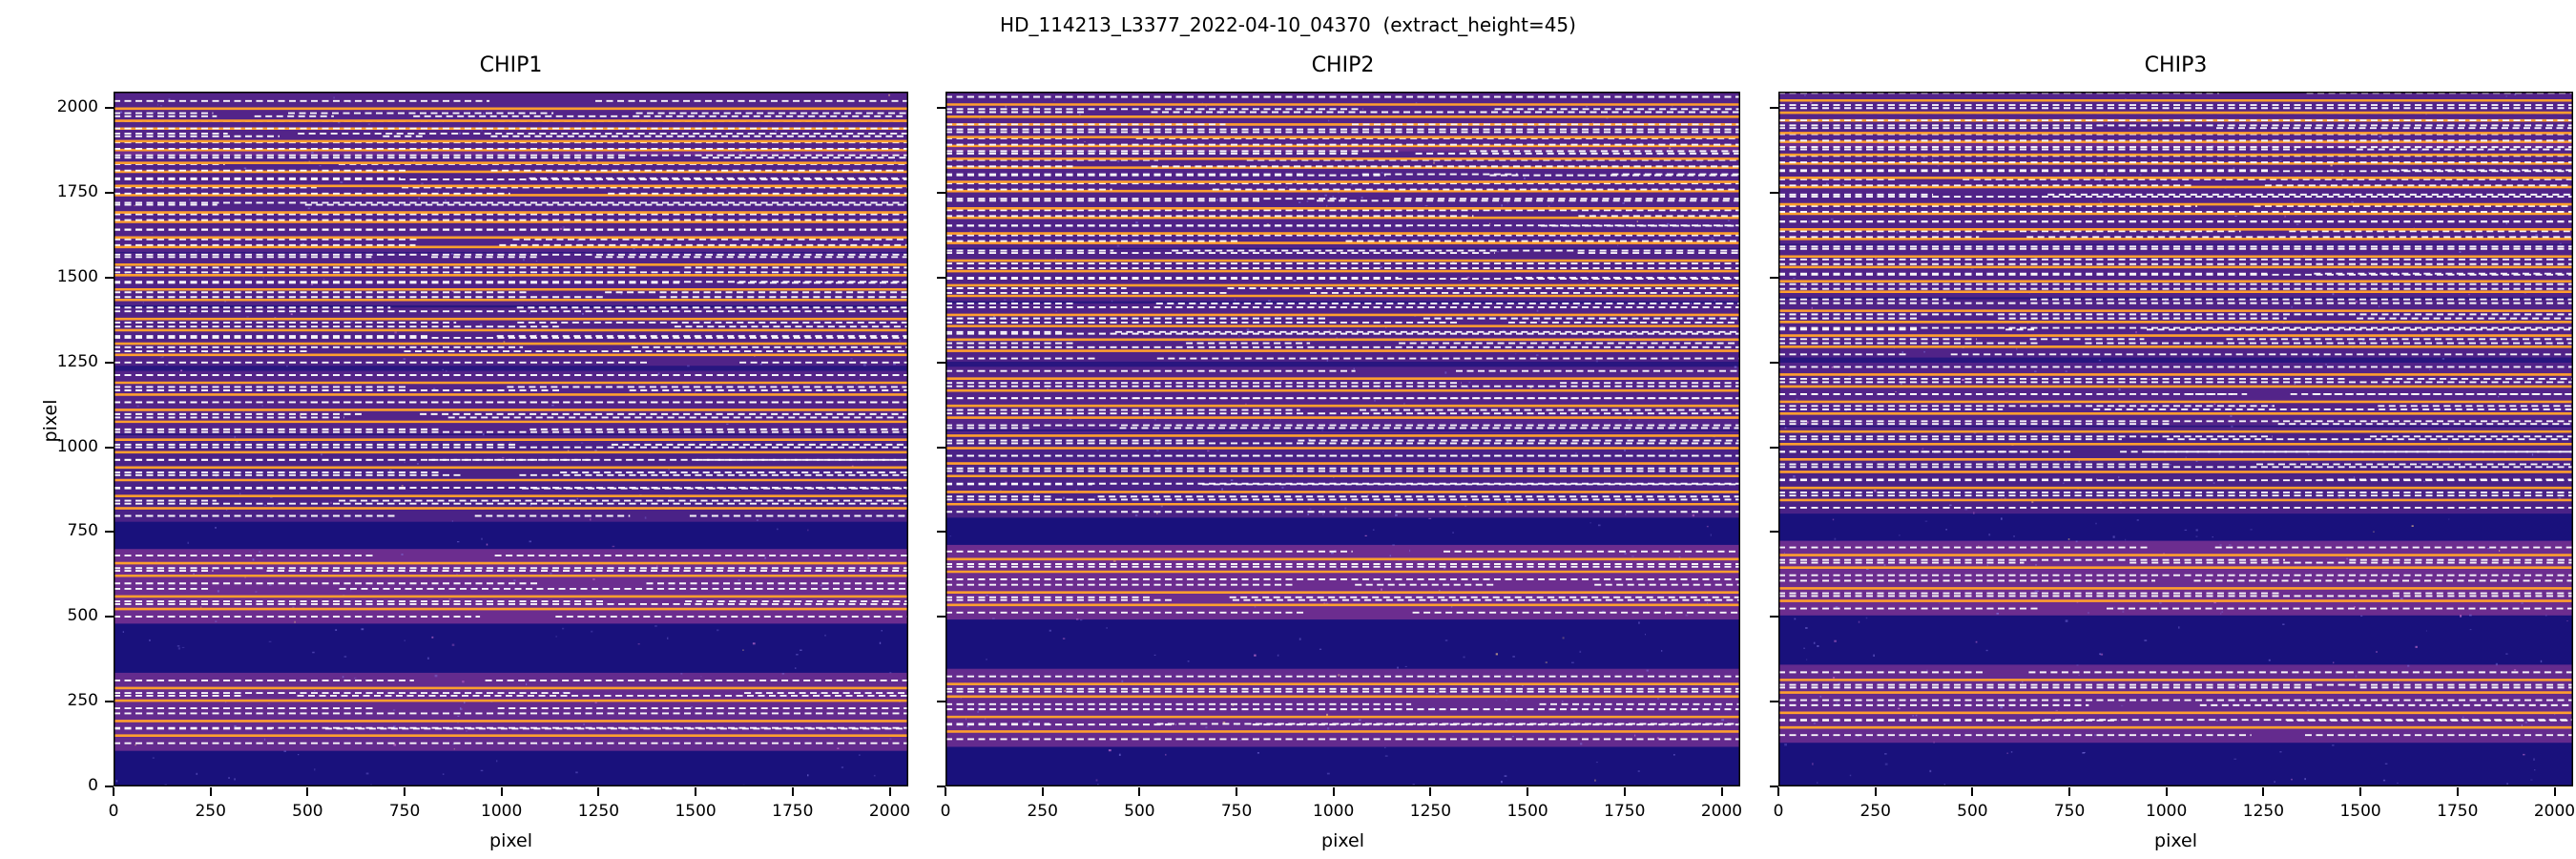 This screenshot has height=859, width=2576. I want to click on y-tick-label: 250, so click(82, 701).